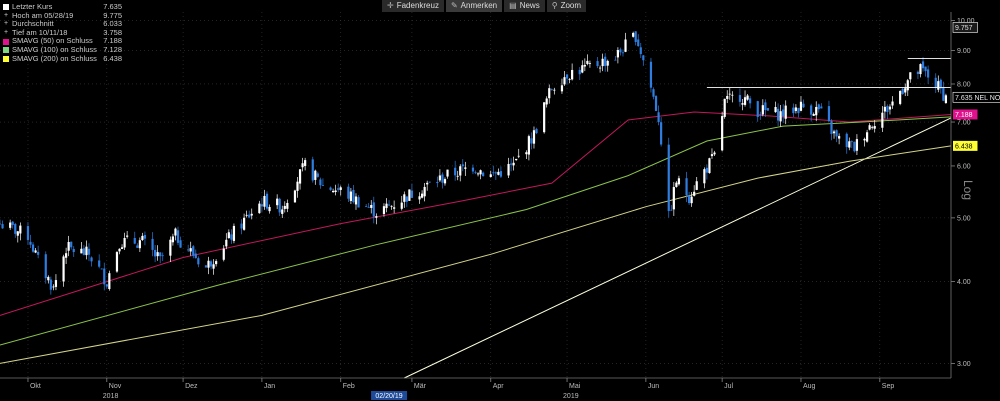 The width and height of the screenshot is (1000, 401). Describe the element at coordinates (112, 15) in the screenshot. I see `legend-value: 9.775` at that location.